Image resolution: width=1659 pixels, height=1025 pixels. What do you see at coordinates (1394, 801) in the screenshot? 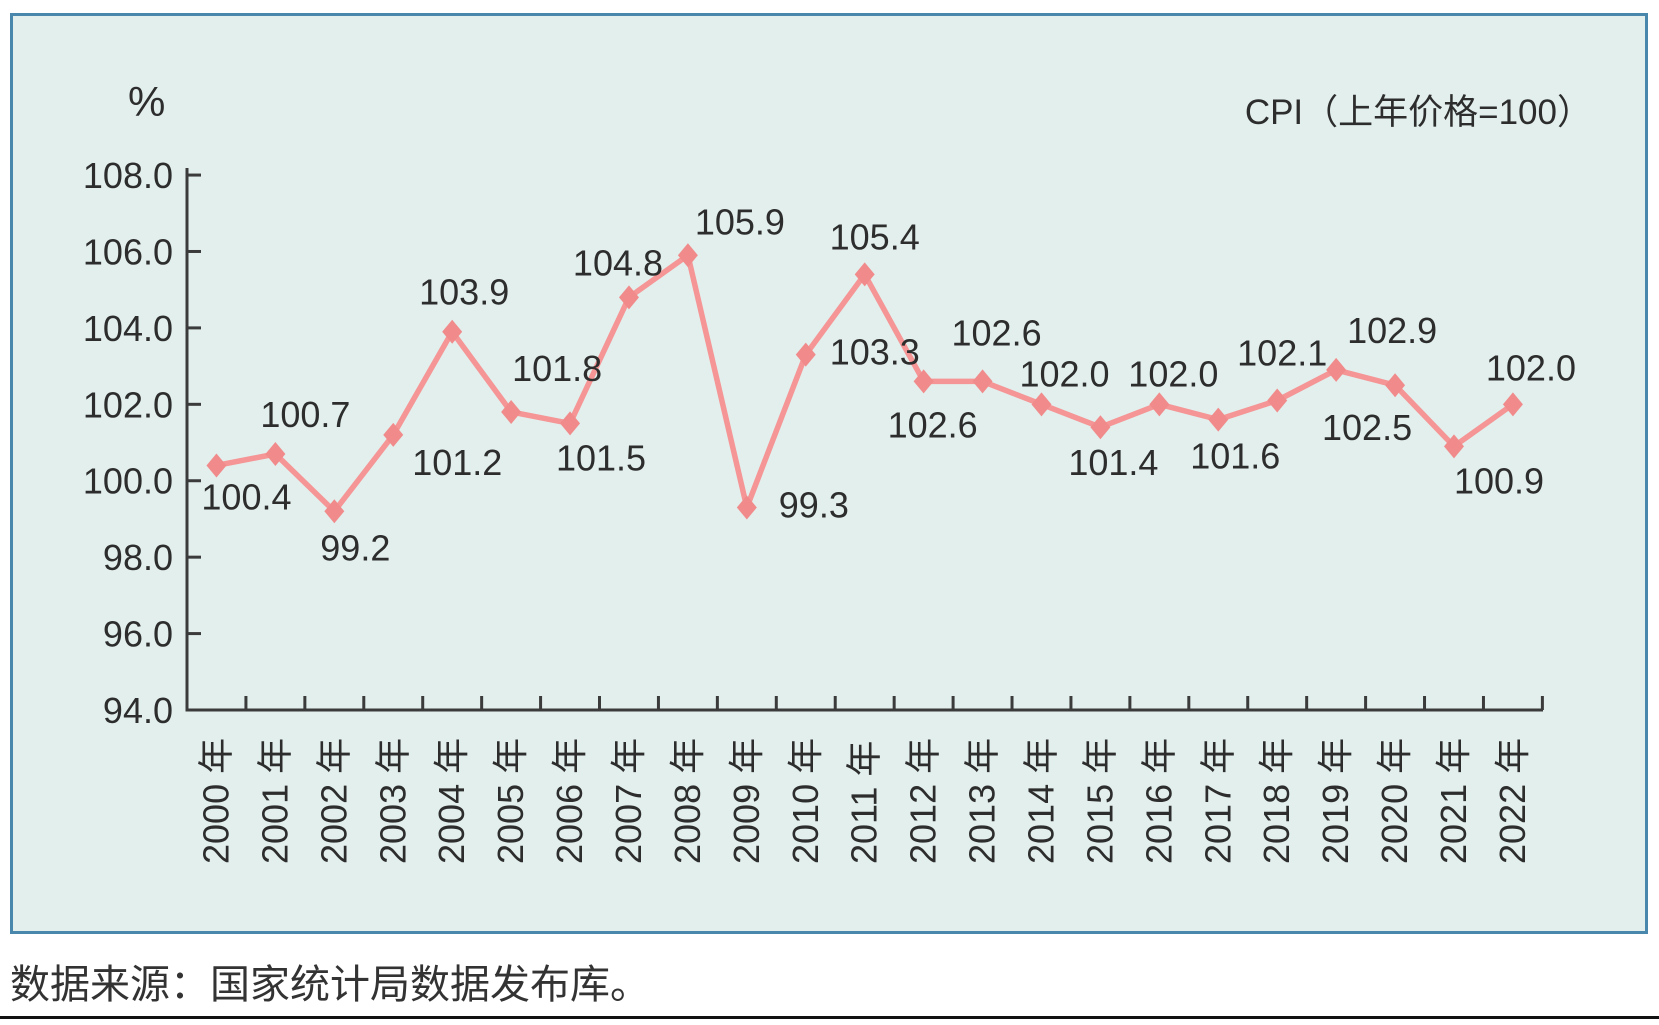
I see `x-tick-label: 2020 年` at bounding box center [1394, 801].